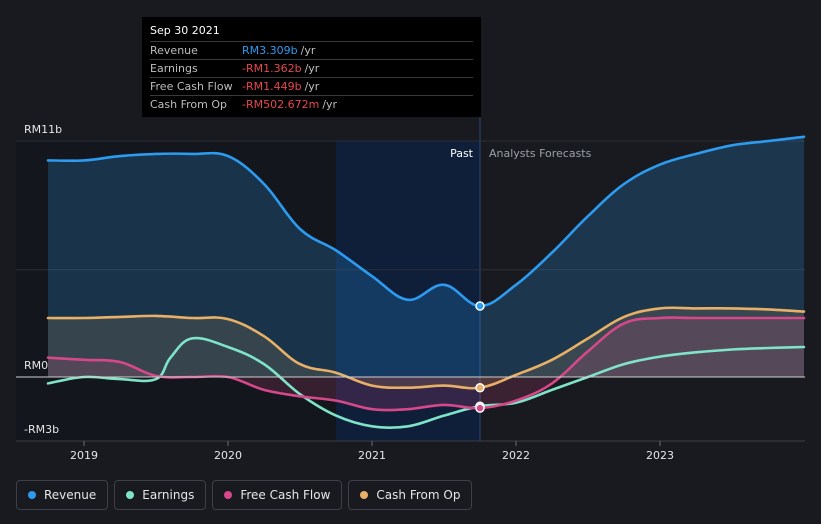  I want to click on forecast-label: Analysts Forecasts, so click(540, 153).